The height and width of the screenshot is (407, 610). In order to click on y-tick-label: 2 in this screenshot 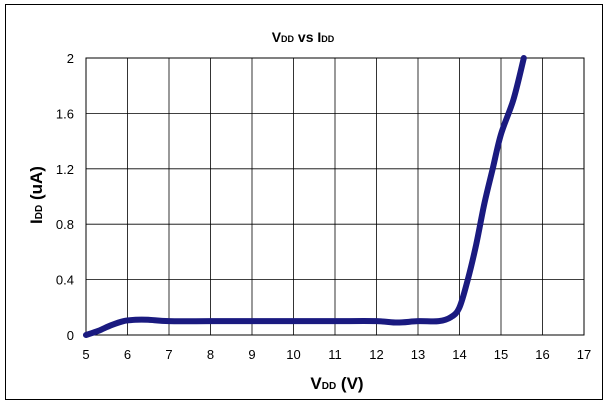, I will do `click(70, 58)`.